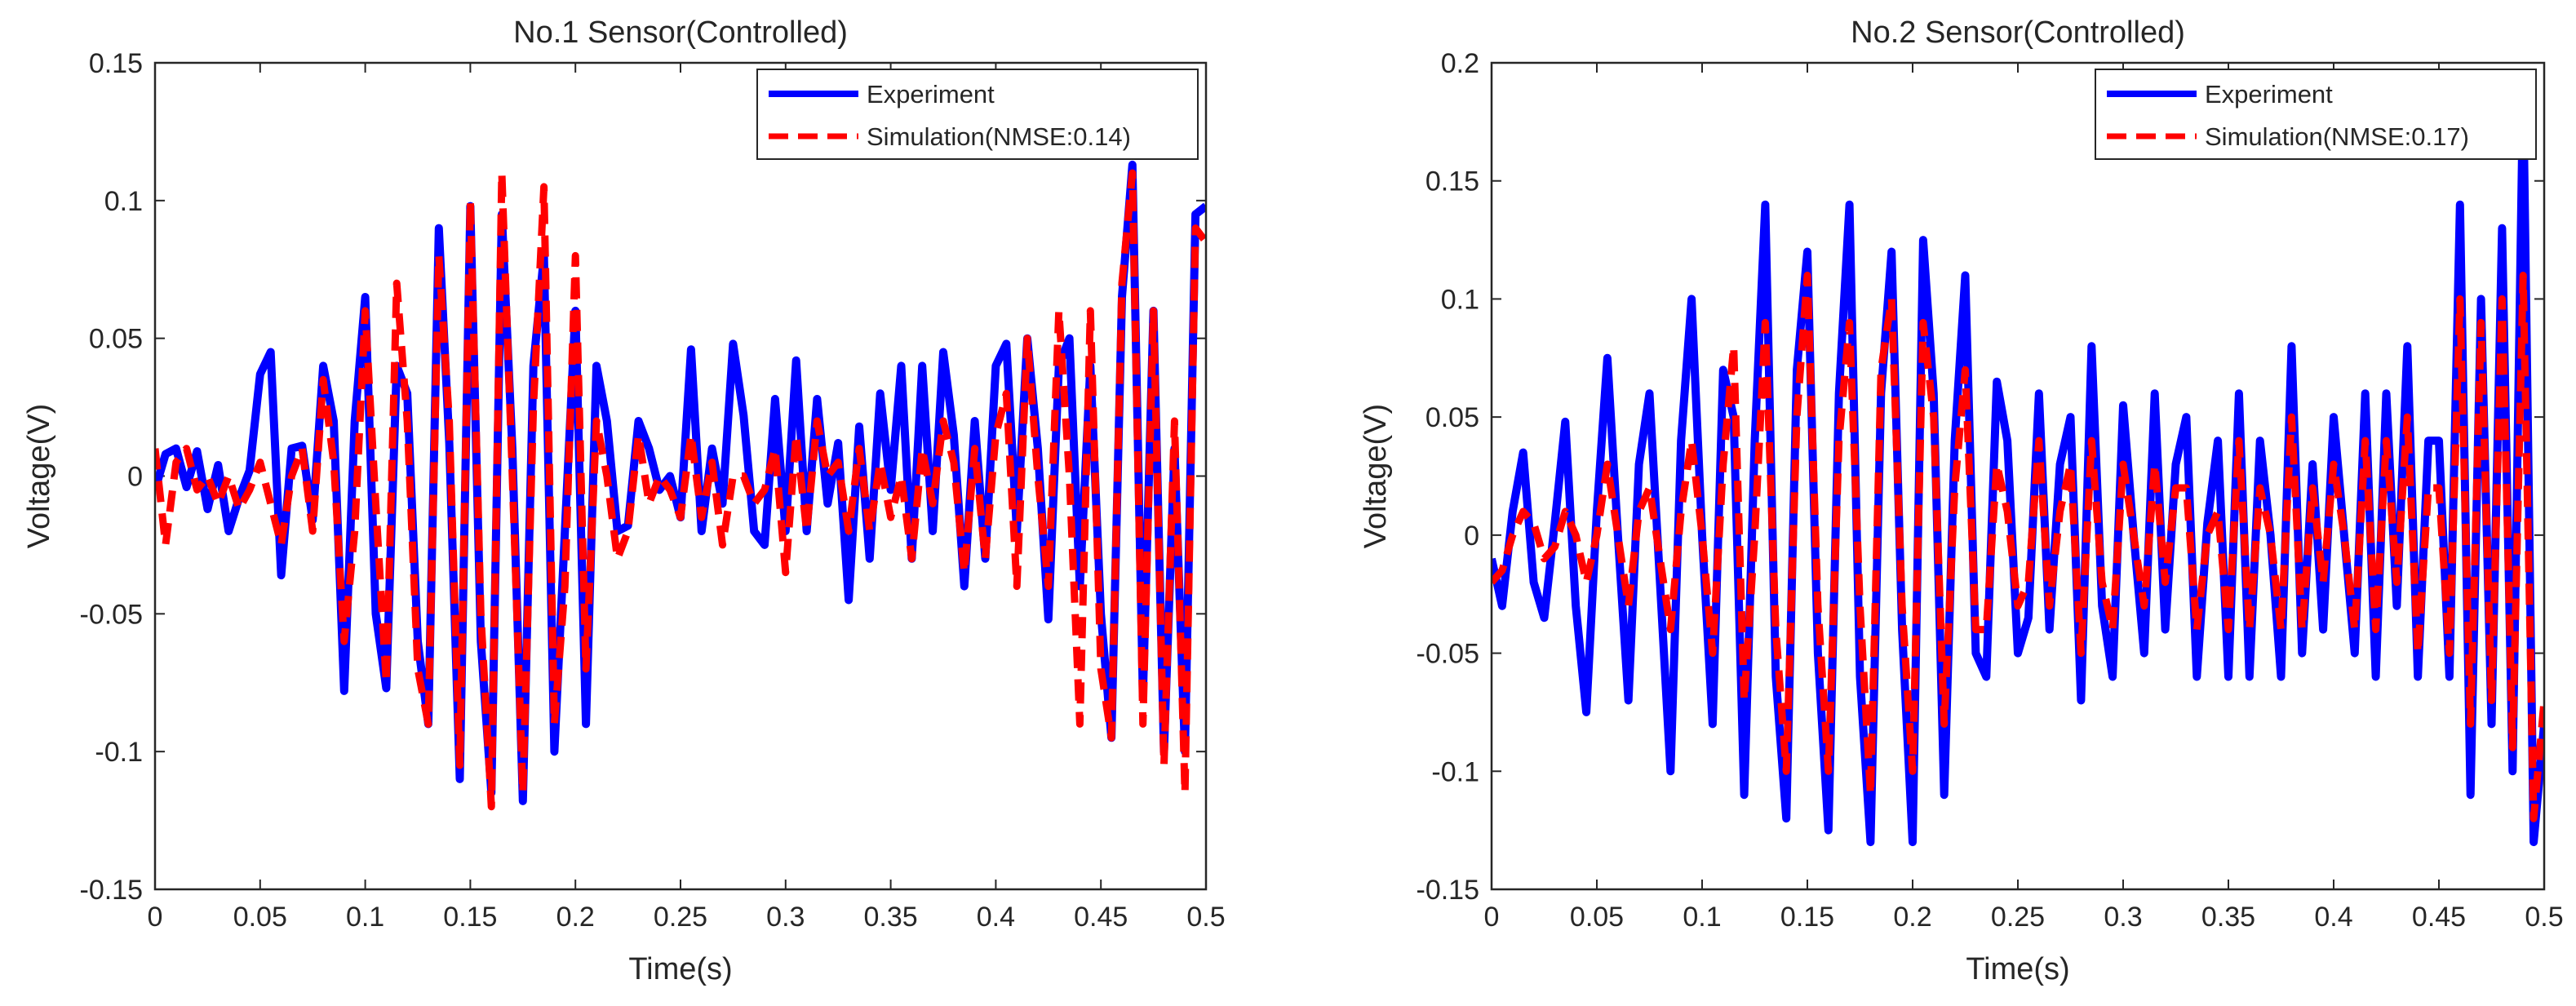  What do you see at coordinates (999, 136) in the screenshot?
I see `legend-label-simulation: Simulation(NMSE:0.14)` at bounding box center [999, 136].